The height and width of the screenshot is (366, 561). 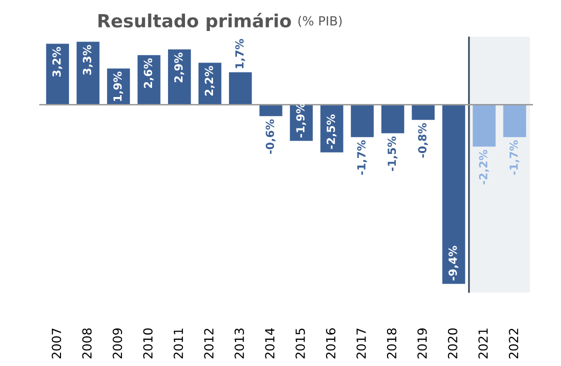 I want to click on data-label: 3,3%, so click(x=87, y=59).